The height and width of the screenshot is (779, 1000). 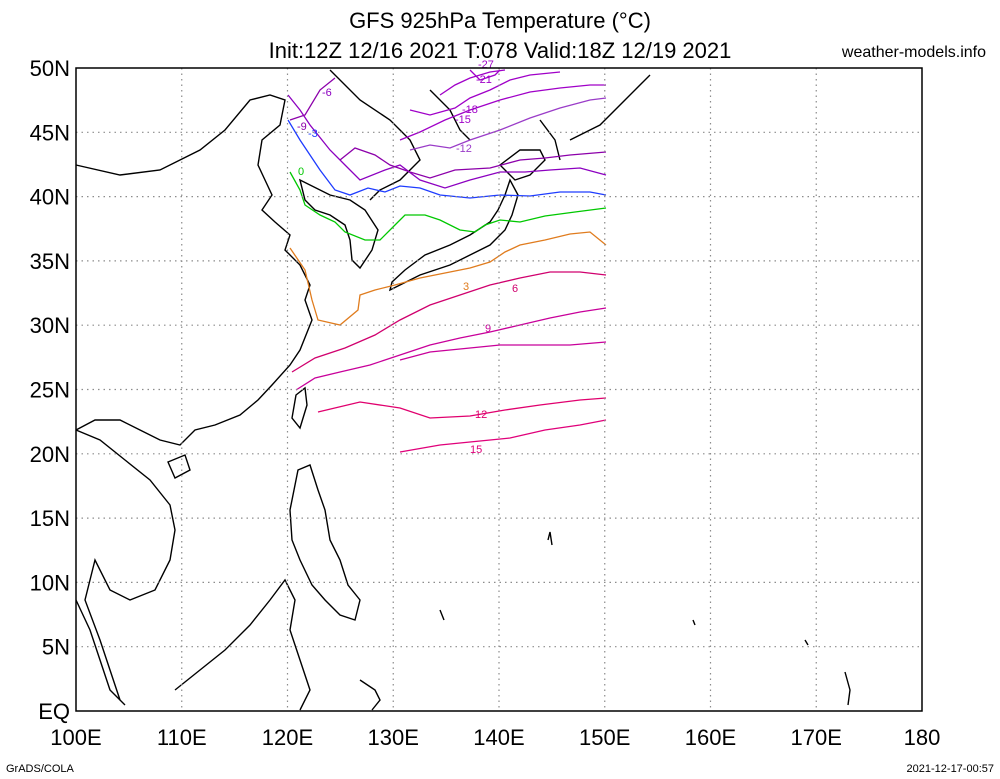 What do you see at coordinates (484, 80) in the screenshot?
I see `contour-value-label: -21` at bounding box center [484, 80].